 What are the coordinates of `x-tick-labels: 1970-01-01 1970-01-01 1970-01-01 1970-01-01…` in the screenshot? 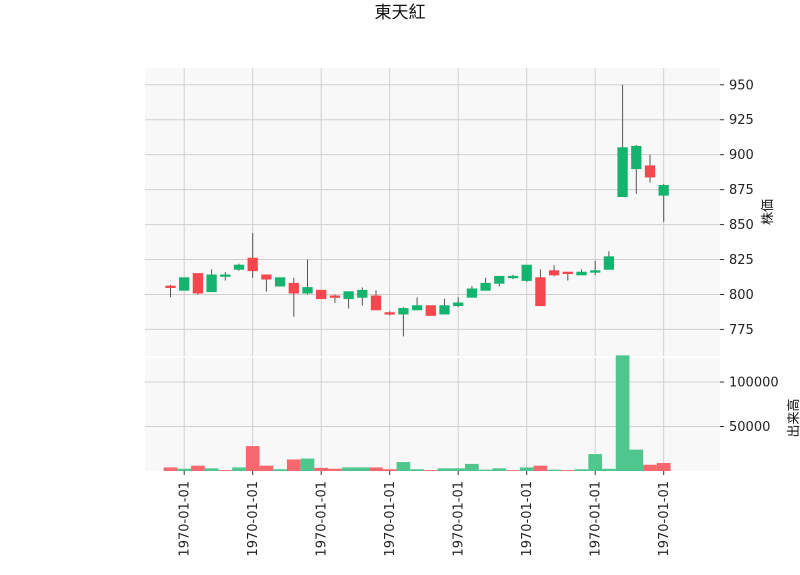 It's located at (425, 514).